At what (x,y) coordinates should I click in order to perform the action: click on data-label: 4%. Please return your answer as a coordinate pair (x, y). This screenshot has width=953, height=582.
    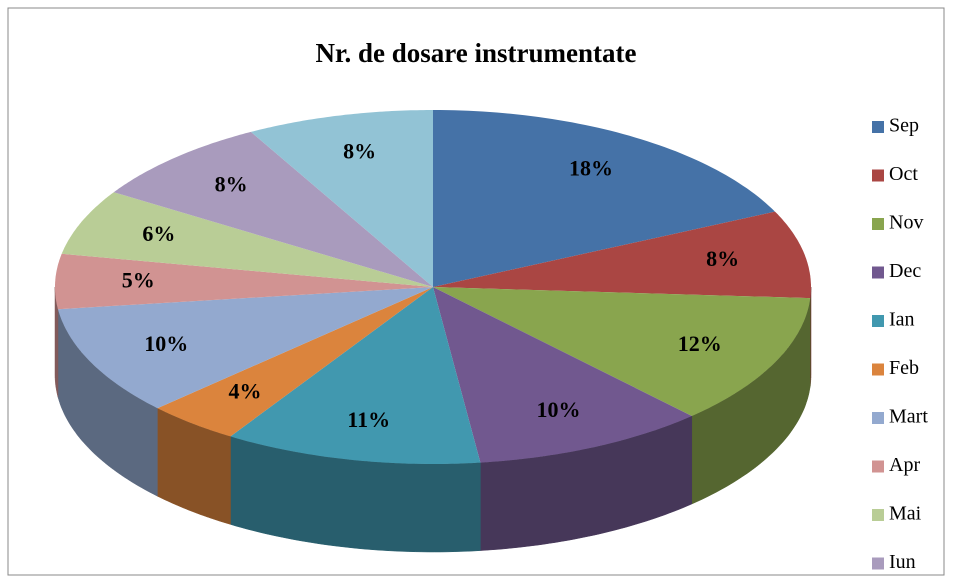
    Looking at the image, I should click on (245, 390).